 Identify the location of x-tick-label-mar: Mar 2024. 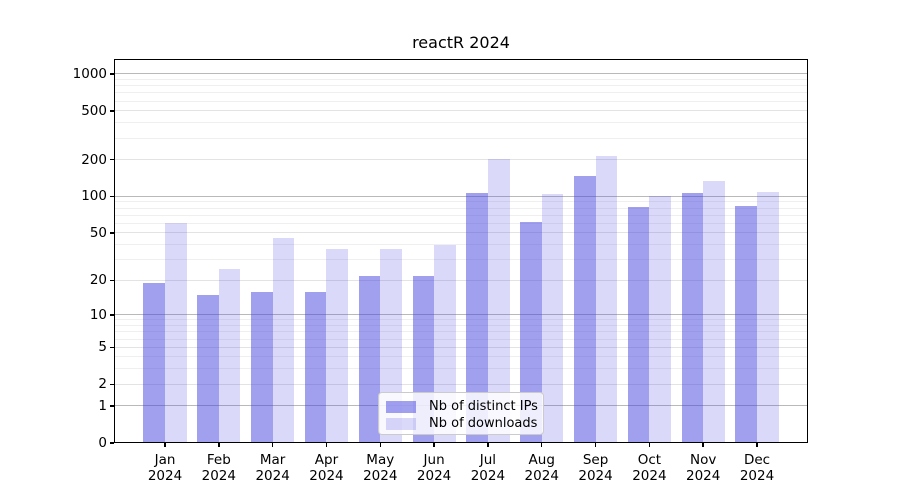
(272, 468).